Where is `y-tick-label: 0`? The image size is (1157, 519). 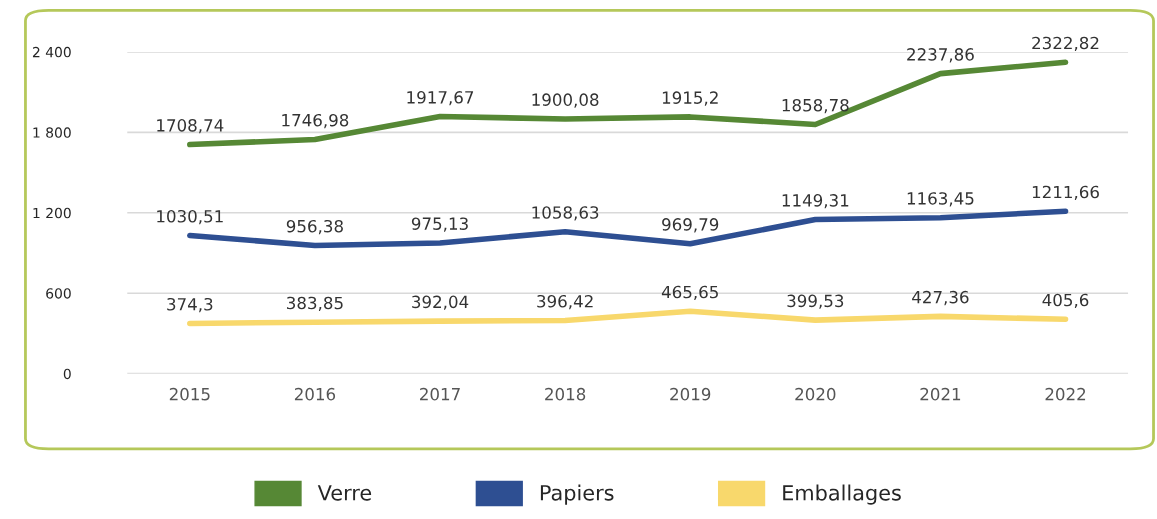 y-tick-label: 0 is located at coordinates (67, 374).